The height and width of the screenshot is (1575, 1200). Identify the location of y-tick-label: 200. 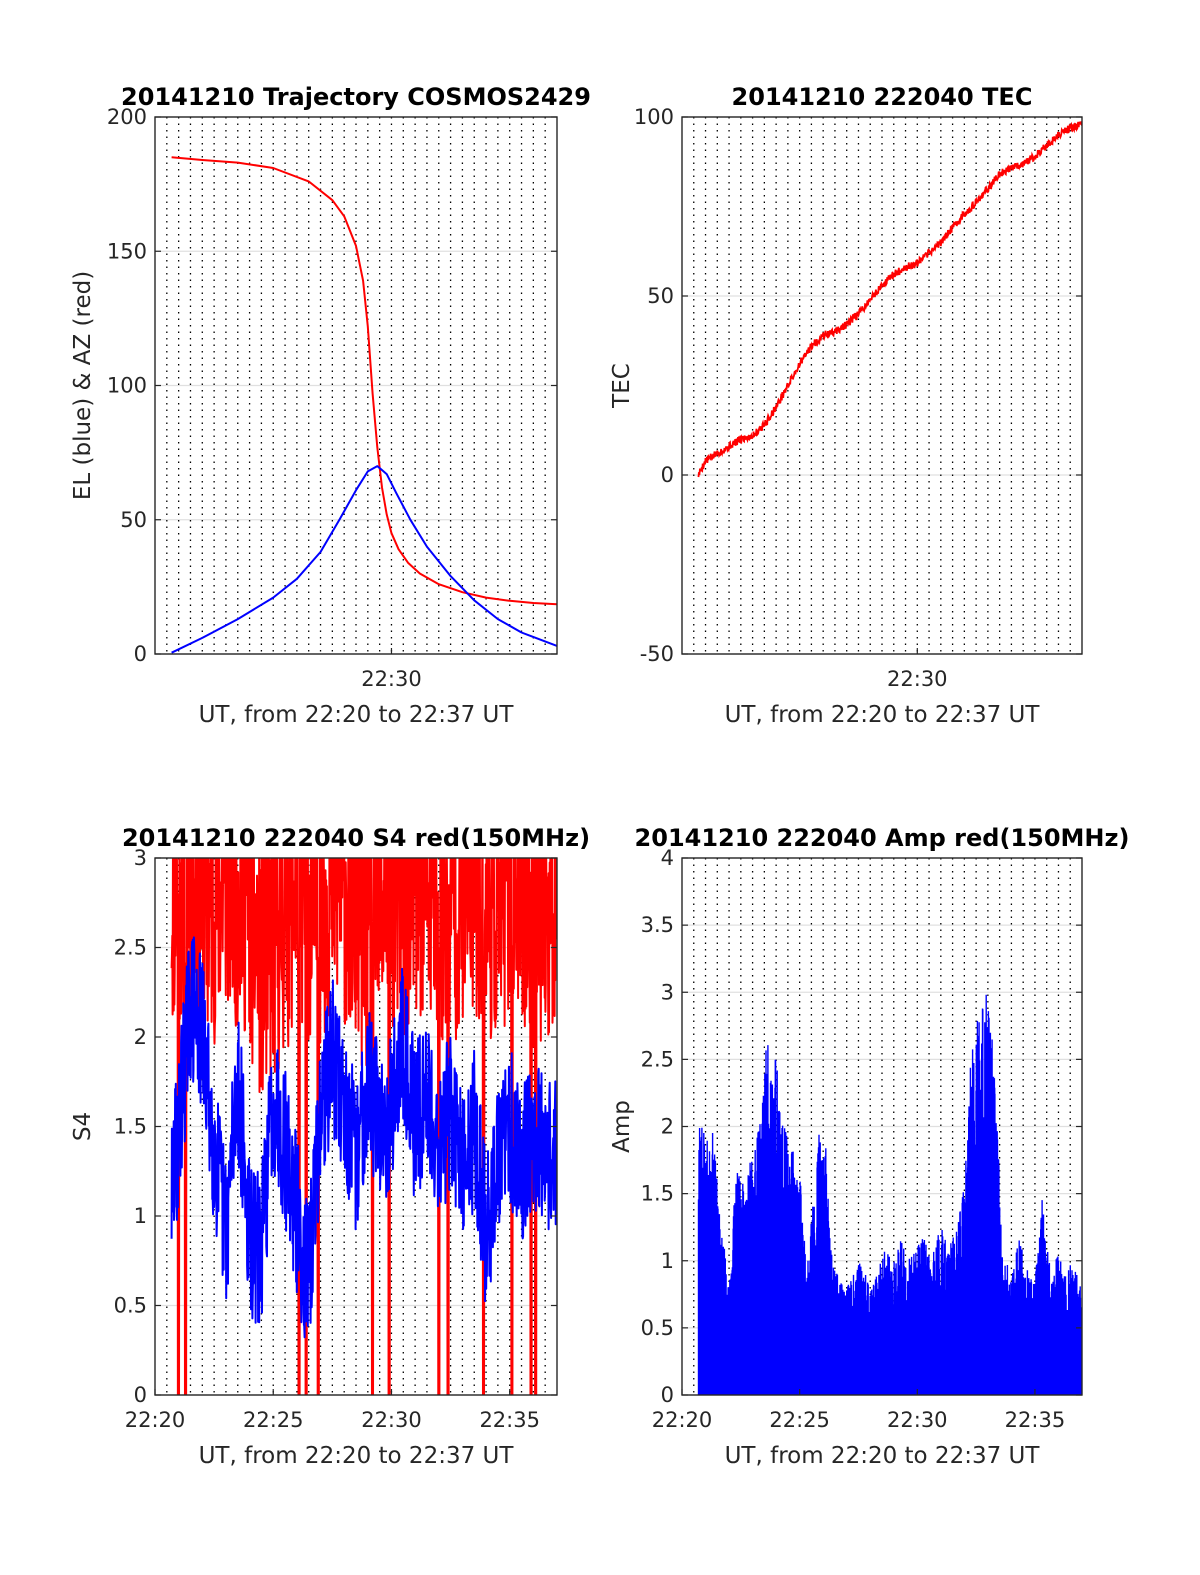
(127, 117).